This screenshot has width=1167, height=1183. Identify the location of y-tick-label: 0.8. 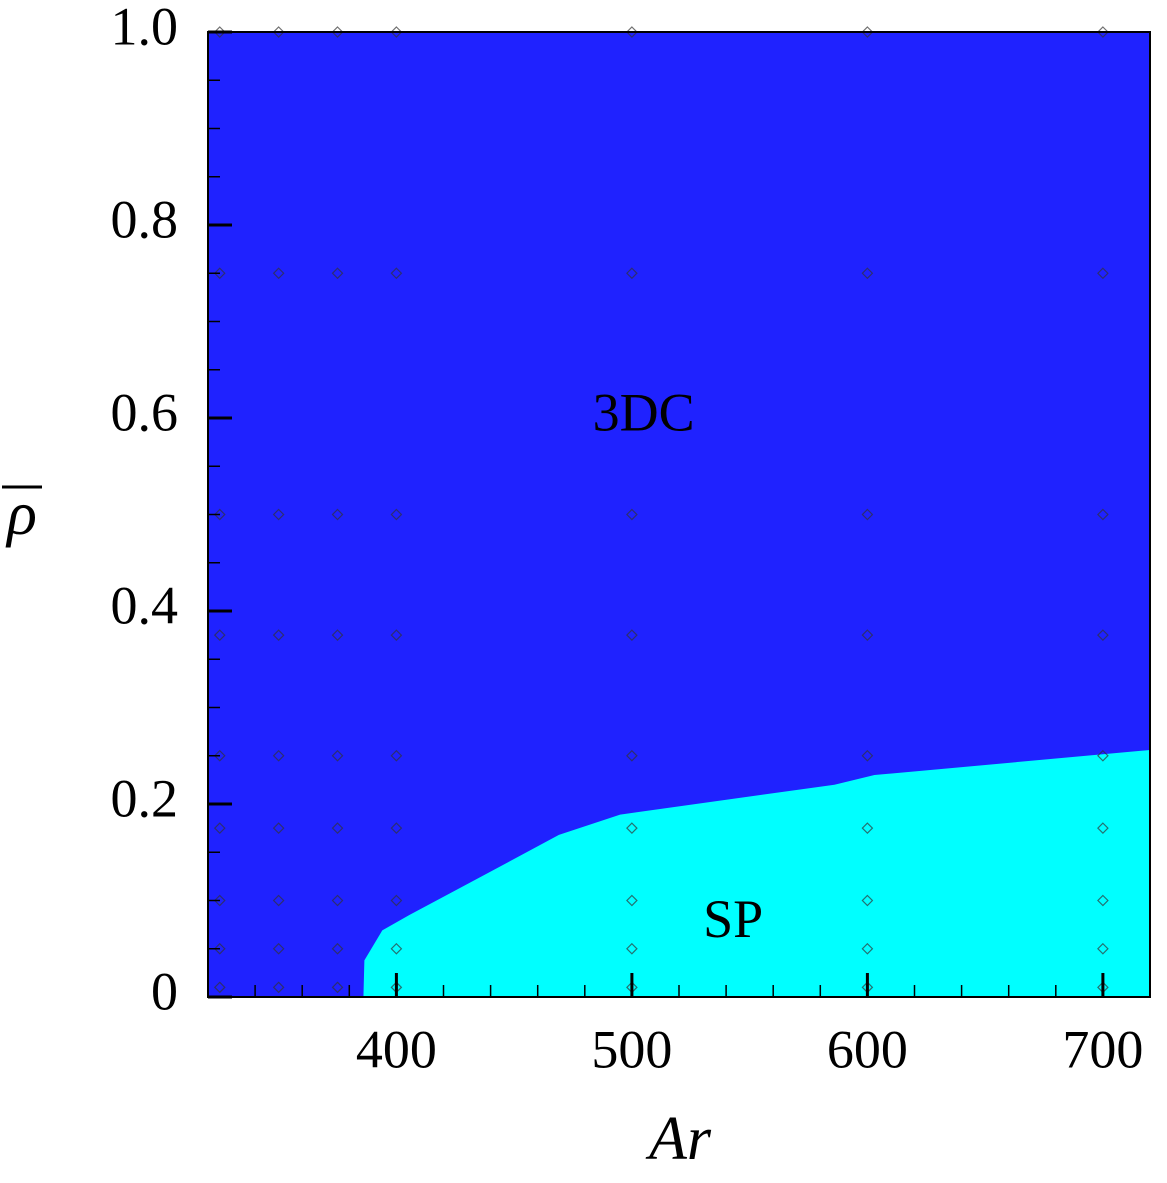
(145, 219).